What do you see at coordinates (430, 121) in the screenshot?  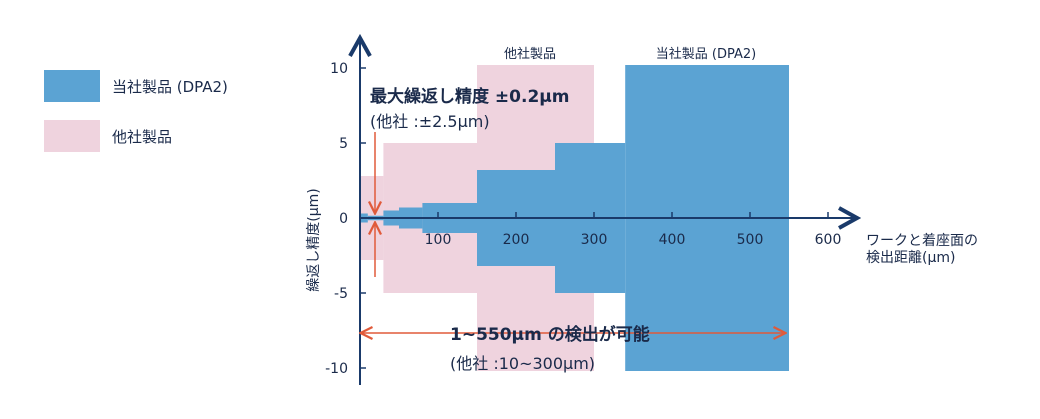 I see `annotation-precision-sub: (他社 :±2.5μm)` at bounding box center [430, 121].